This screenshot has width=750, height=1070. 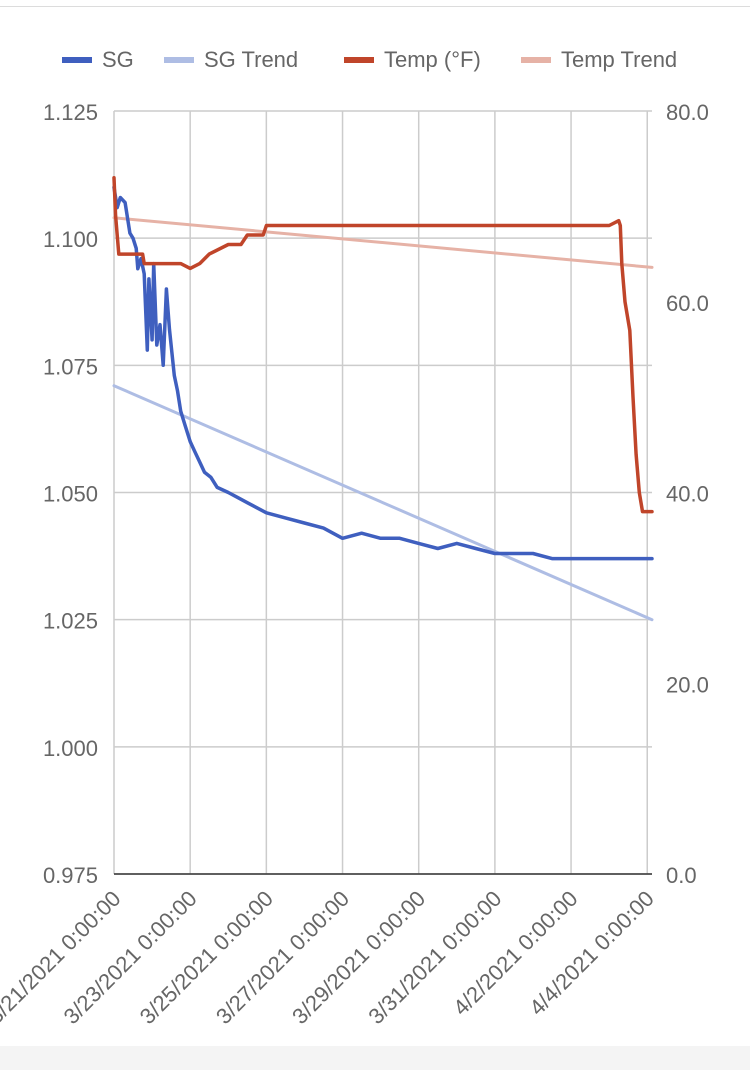 What do you see at coordinates (681, 875) in the screenshot?
I see `y-right-tick-label: 0.0` at bounding box center [681, 875].